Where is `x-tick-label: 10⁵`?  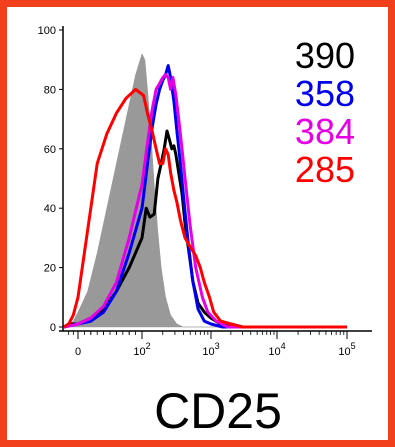
x-tick-label: 10⁵ is located at coordinates (346, 349).